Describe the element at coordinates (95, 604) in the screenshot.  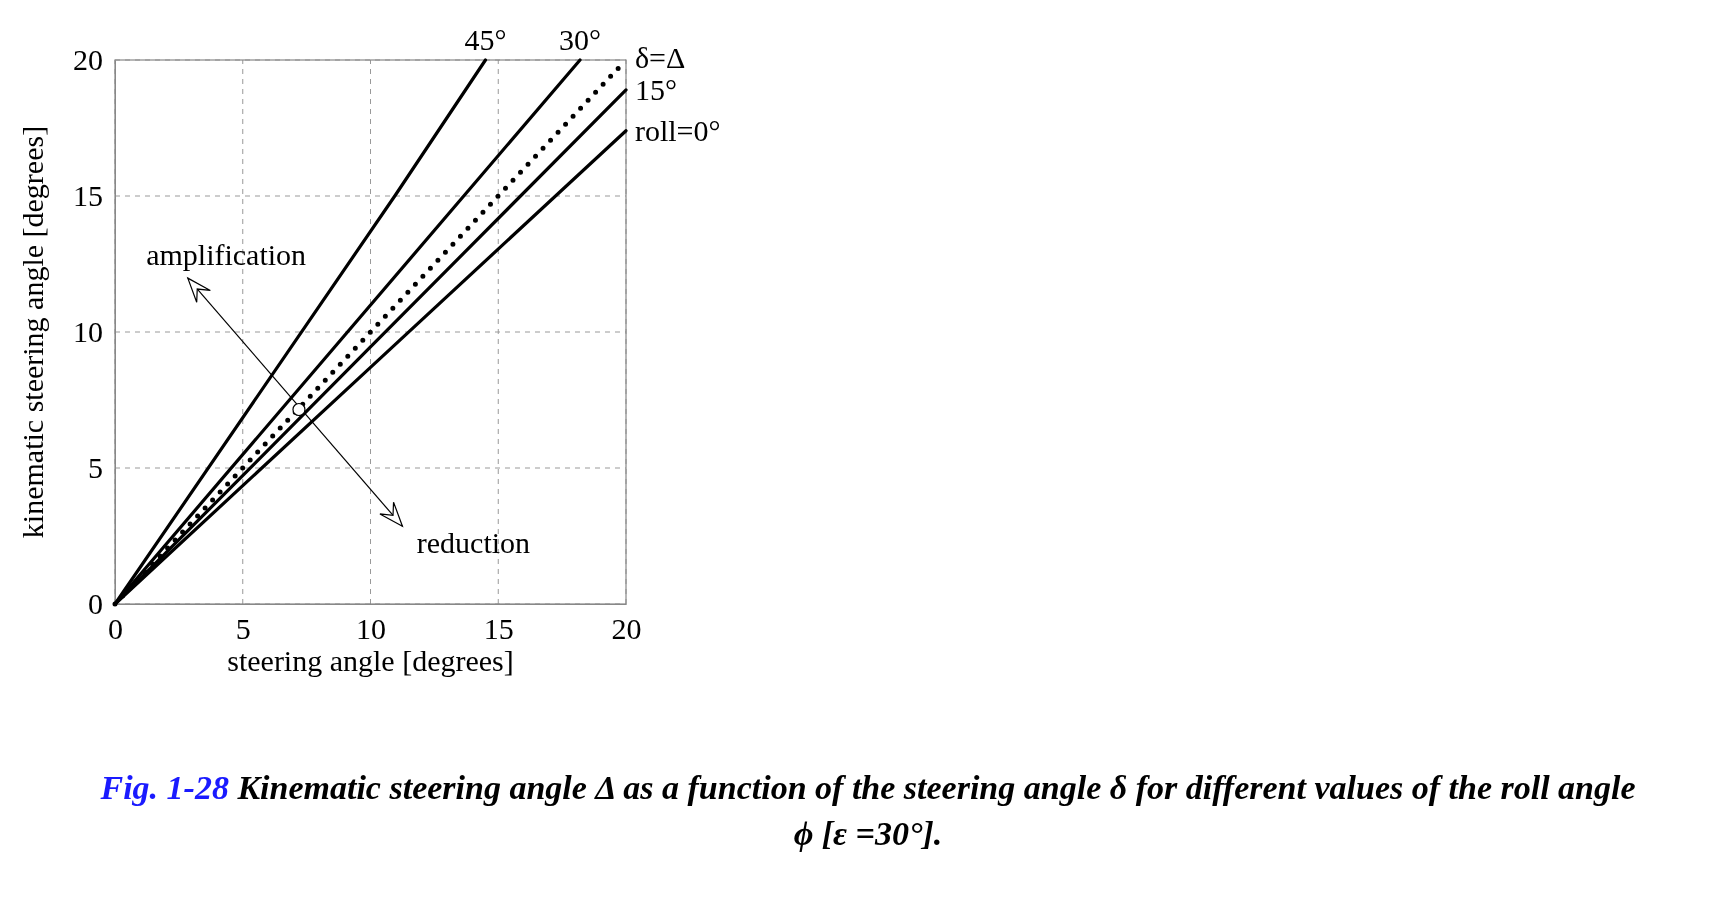
I see `y-tick-label: 0` at that location.